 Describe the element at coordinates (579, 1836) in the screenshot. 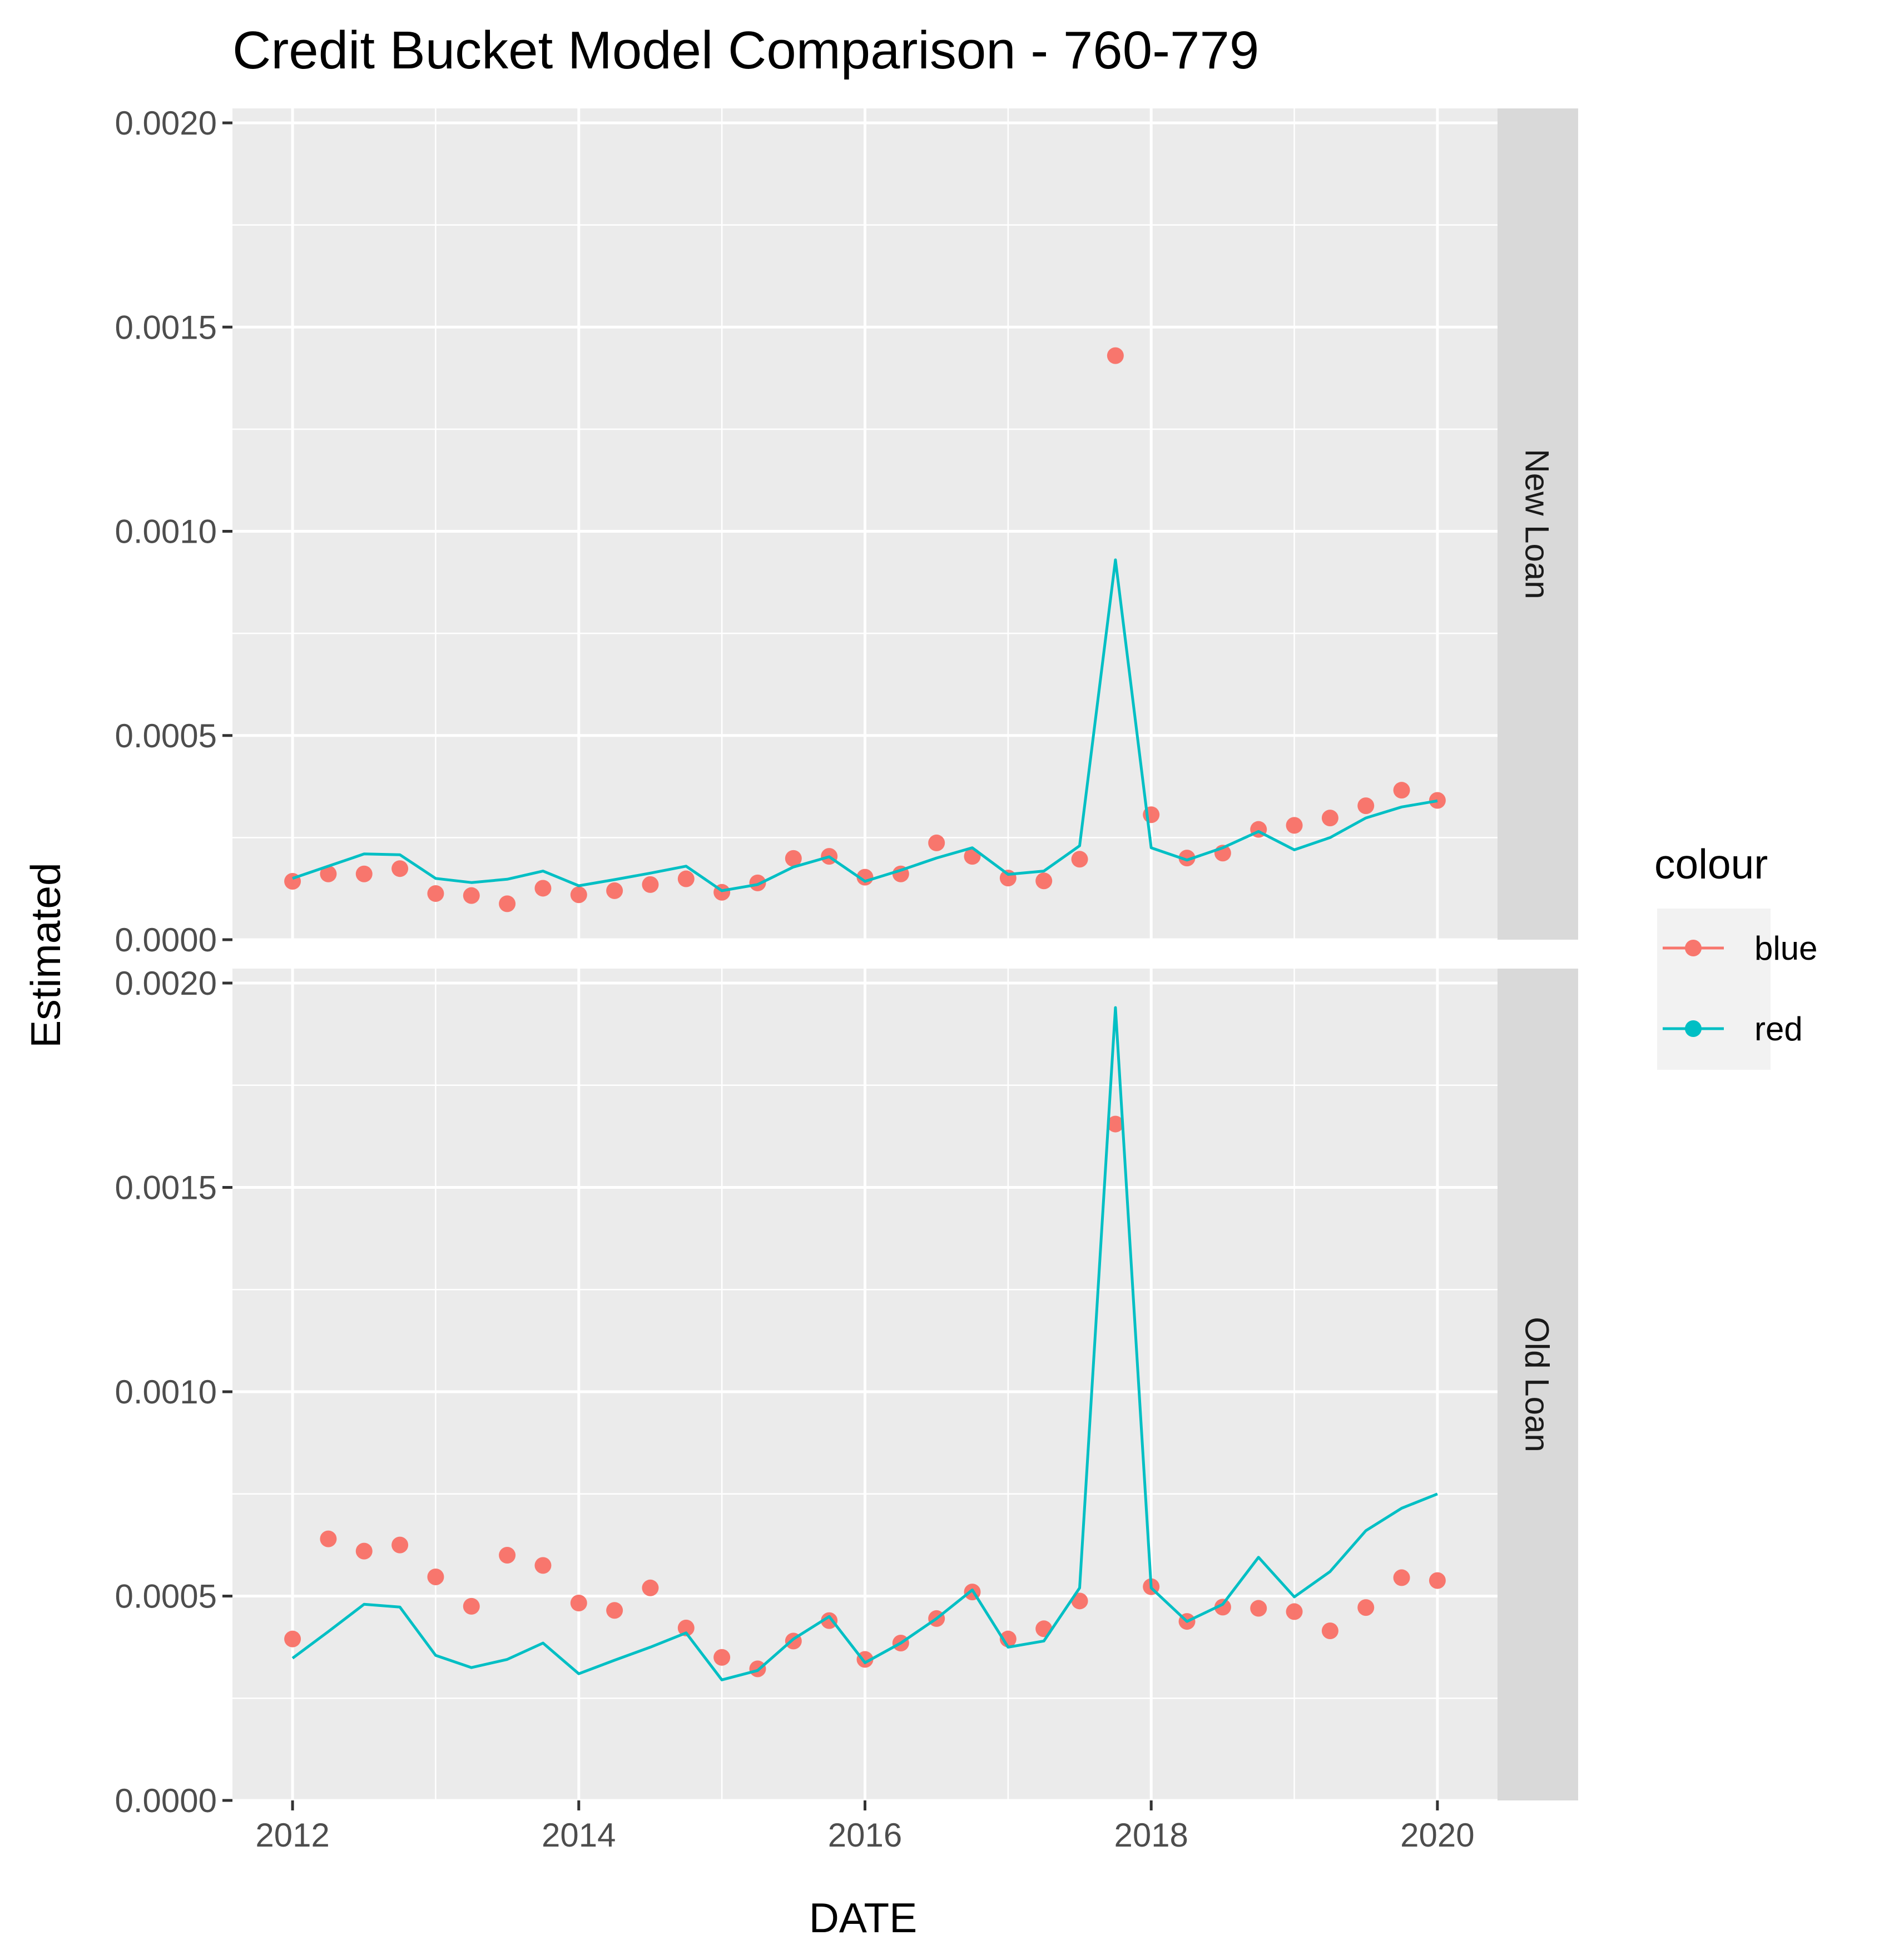

I see `x-tick-label: 2014` at that location.